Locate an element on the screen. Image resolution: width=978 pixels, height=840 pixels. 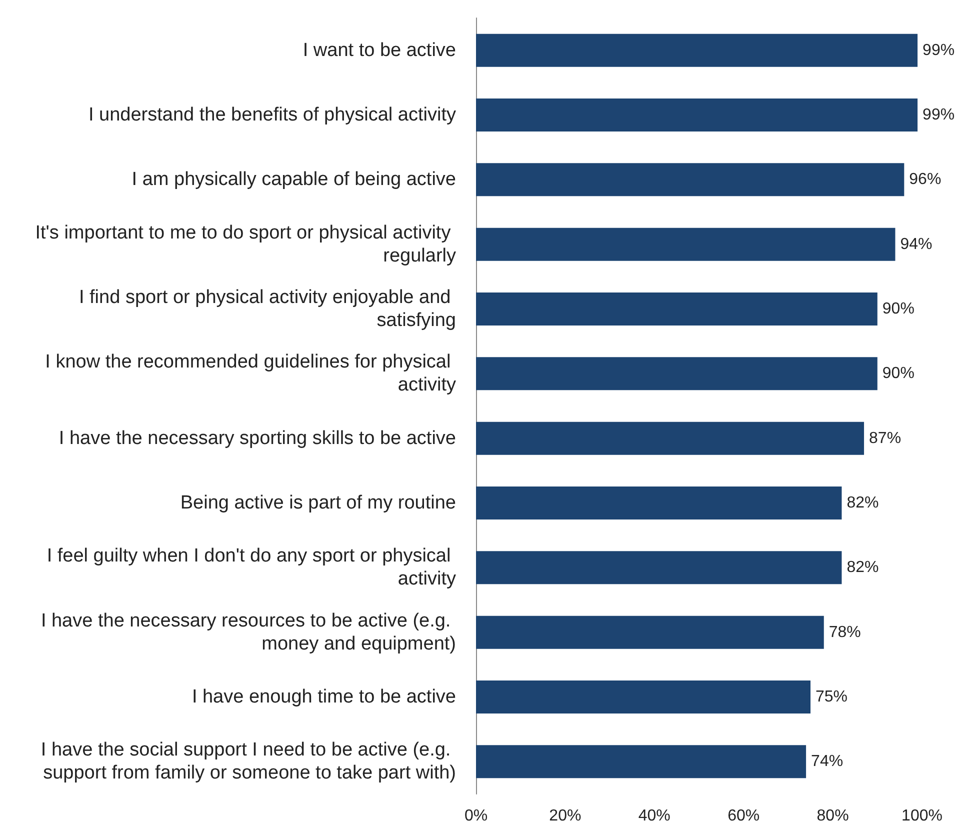
y-tick-label: I feel guilty when I don't do any sport or physical activity is located at coordinates (251, 568).